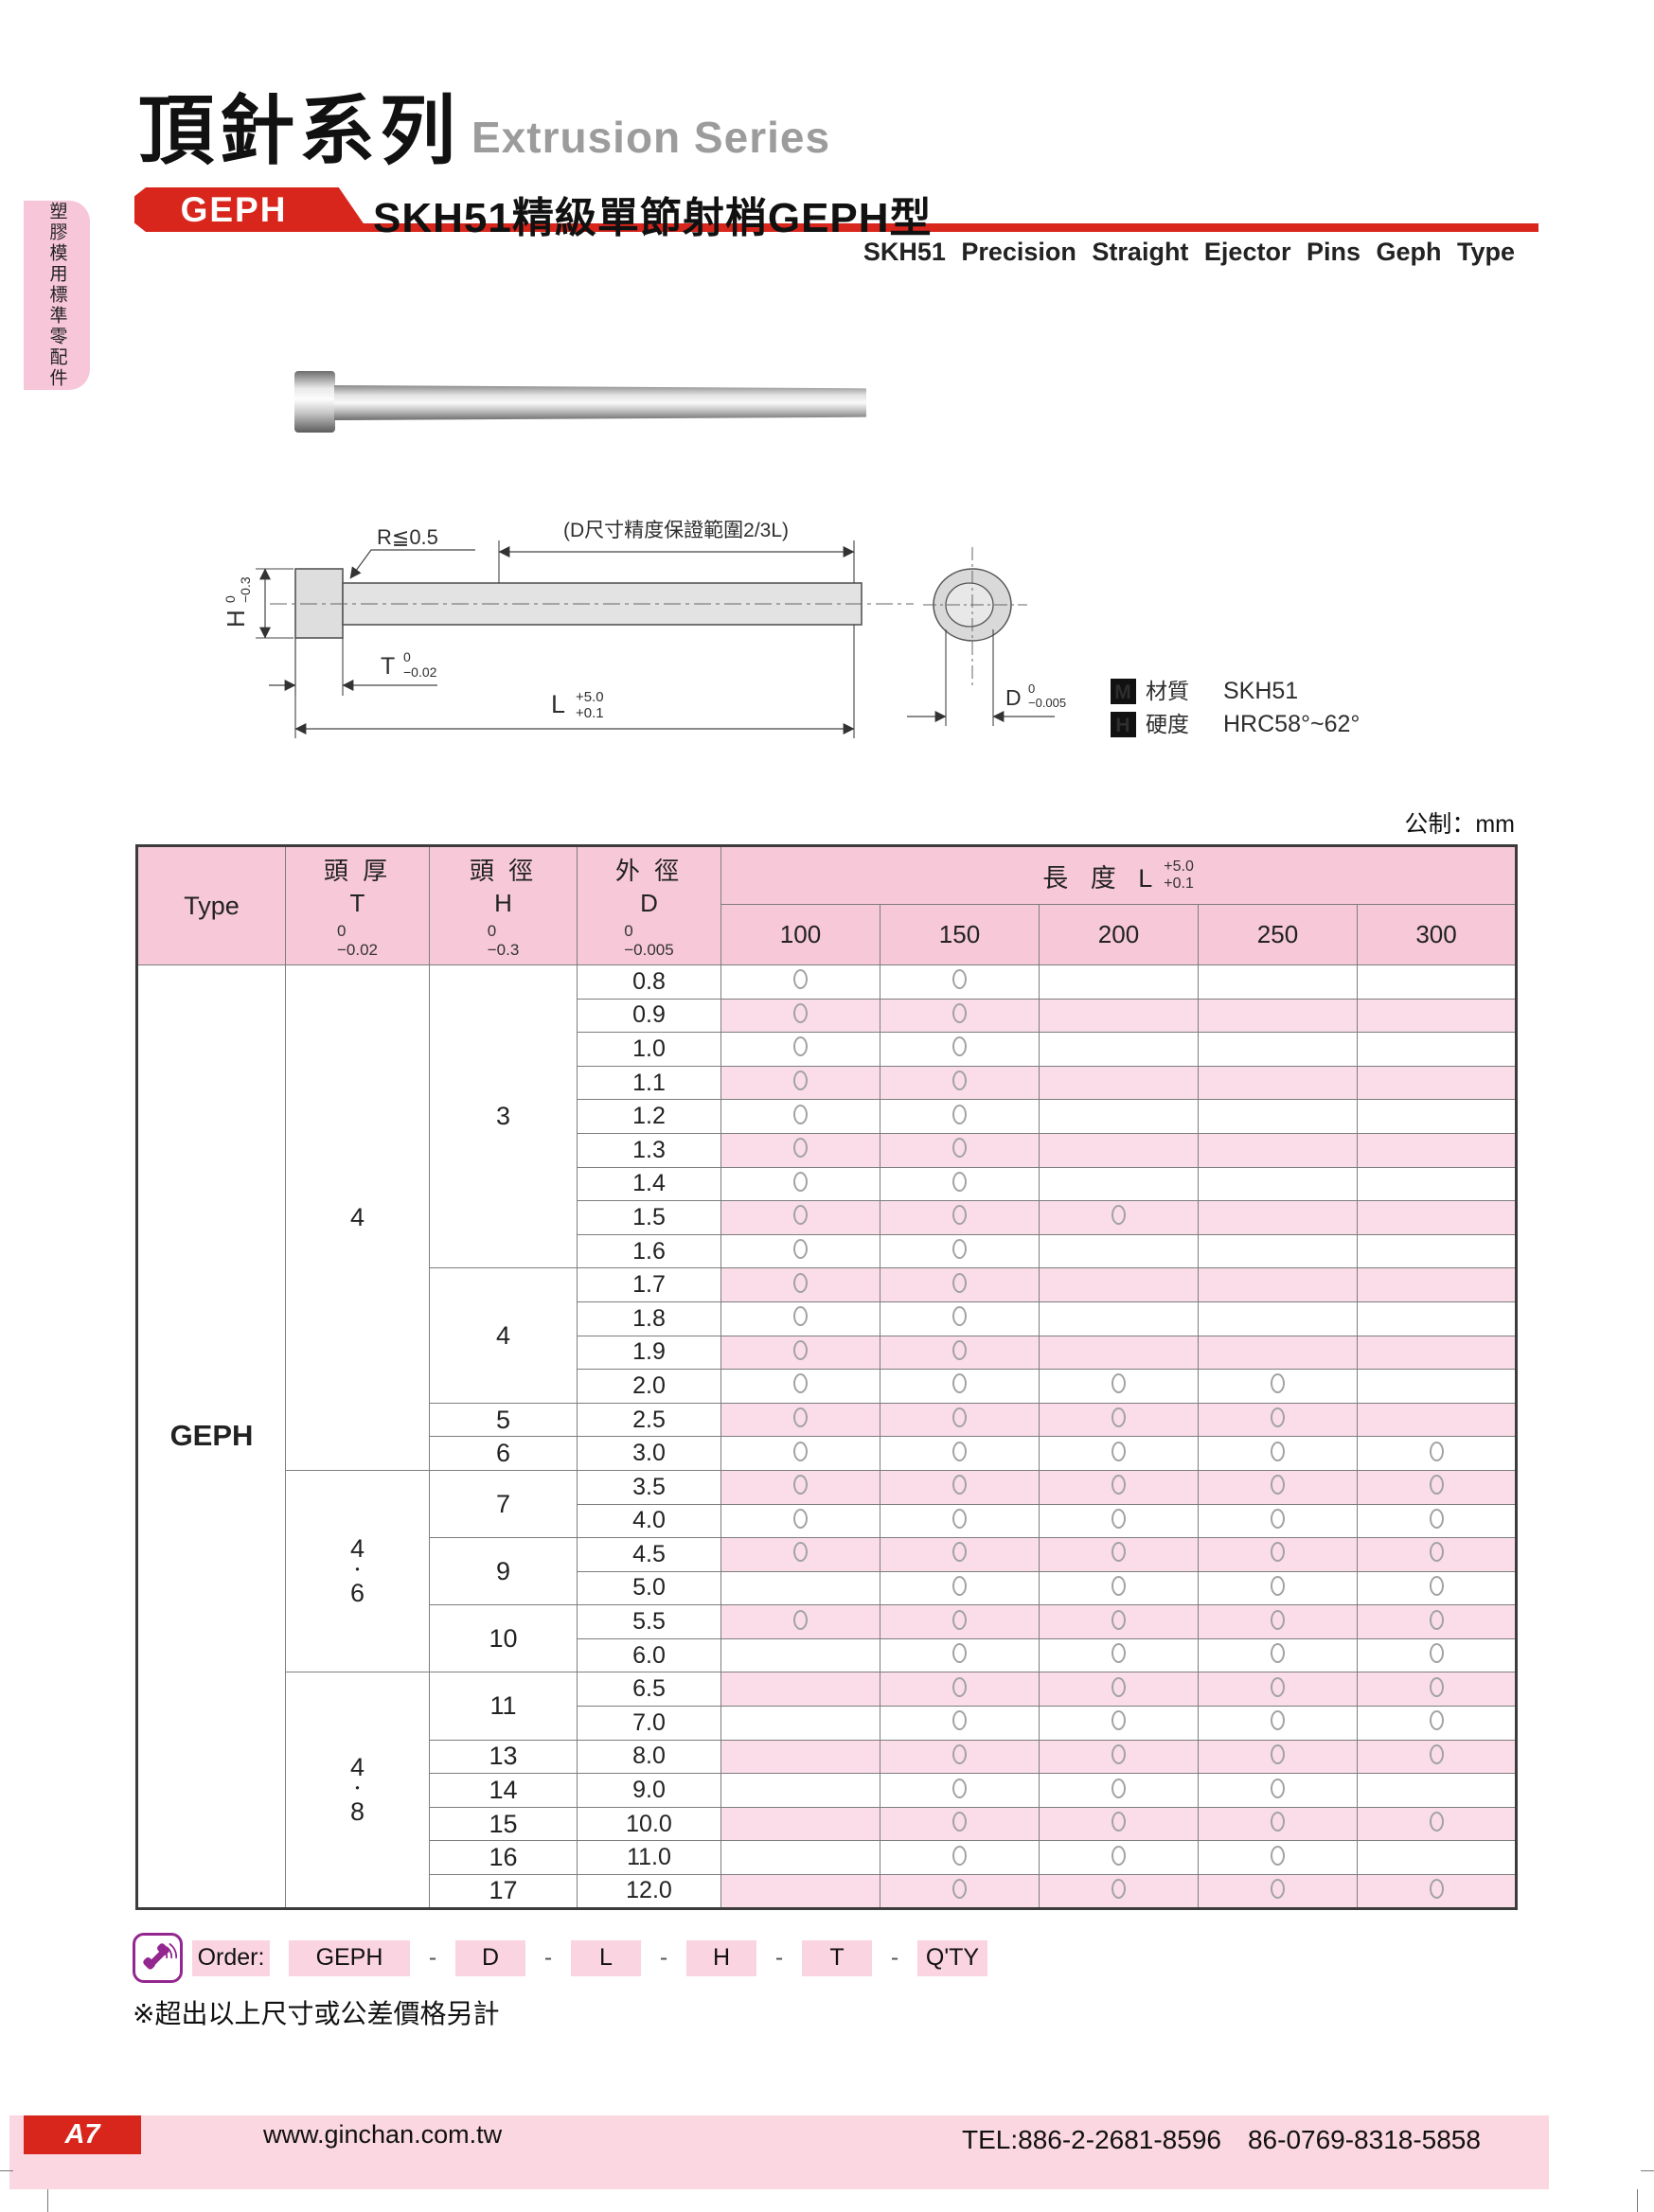 The width and height of the screenshot is (1654, 2212). Describe the element at coordinates (211, 905) in the screenshot. I see `column-header-type: Type` at that location.